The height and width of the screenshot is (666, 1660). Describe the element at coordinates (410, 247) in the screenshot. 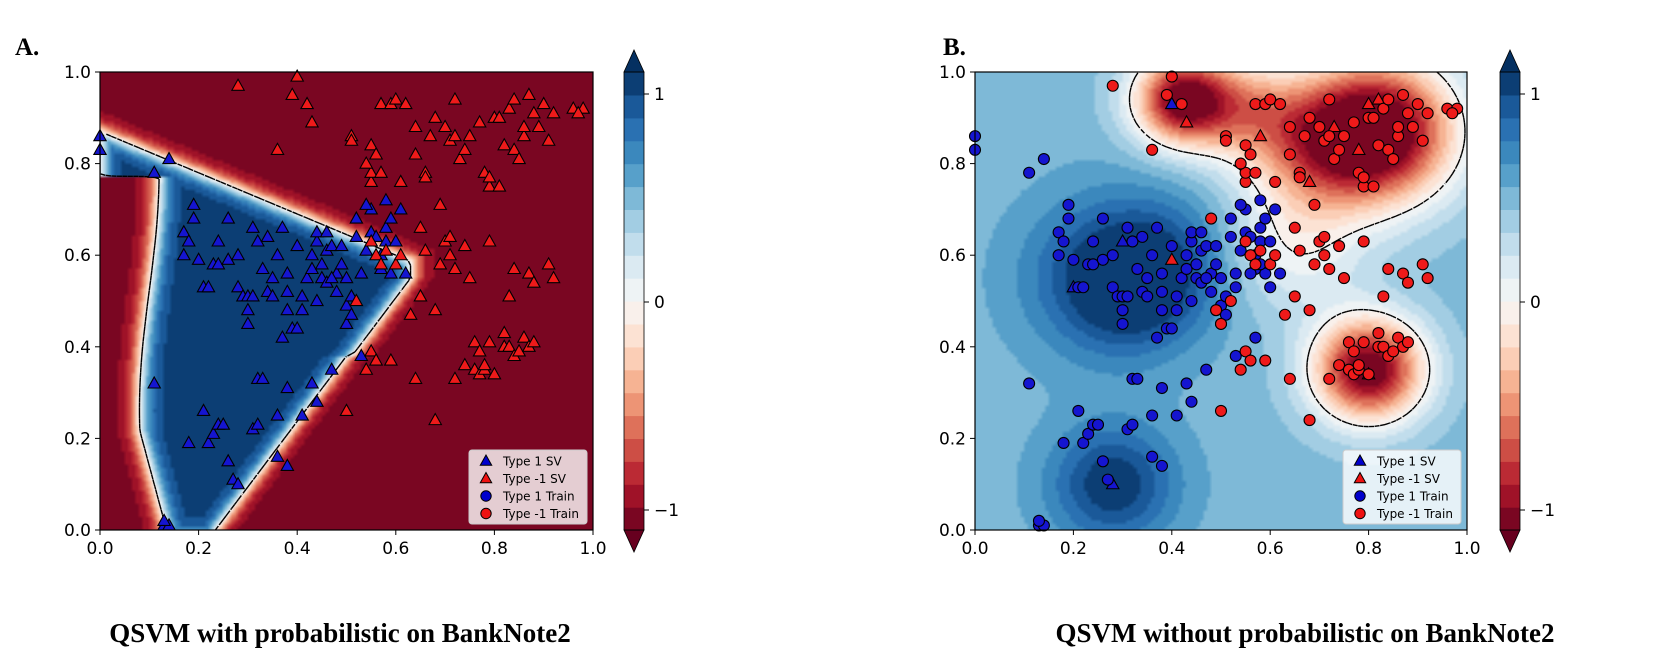

I see `series-type-1-sv` at that location.